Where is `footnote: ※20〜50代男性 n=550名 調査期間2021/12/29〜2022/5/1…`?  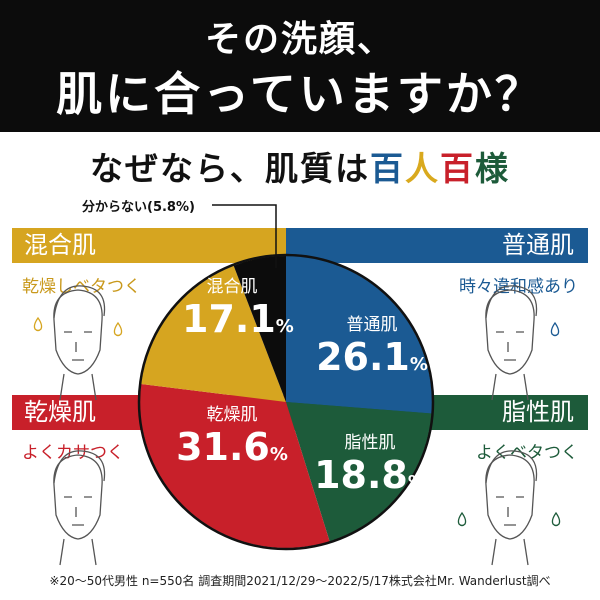
footnote: ※20〜50代男性 n=550名 調査期間2021/12/29〜2022/5/1… is located at coordinates (300, 581).